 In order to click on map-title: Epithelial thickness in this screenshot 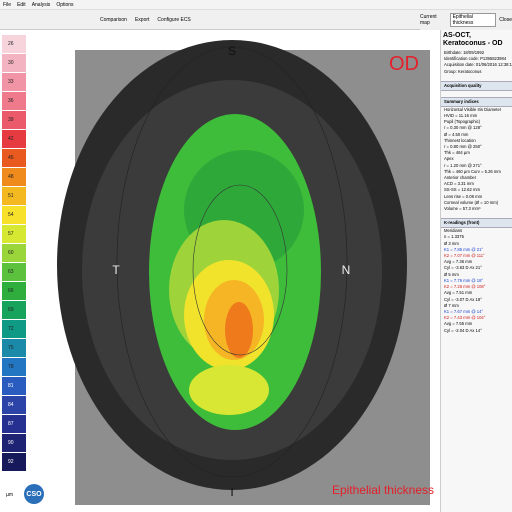, I will do `click(383, 490)`.